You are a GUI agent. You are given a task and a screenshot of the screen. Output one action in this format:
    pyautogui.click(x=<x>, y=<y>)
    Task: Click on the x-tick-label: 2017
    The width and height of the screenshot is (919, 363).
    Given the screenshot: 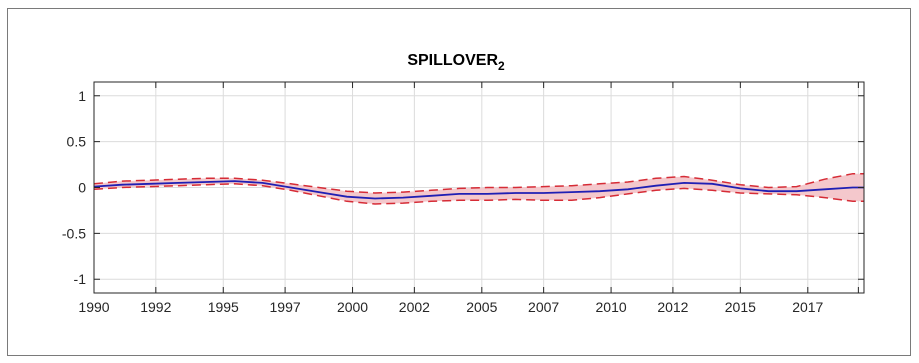 What is the action you would take?
    pyautogui.click(x=807, y=307)
    